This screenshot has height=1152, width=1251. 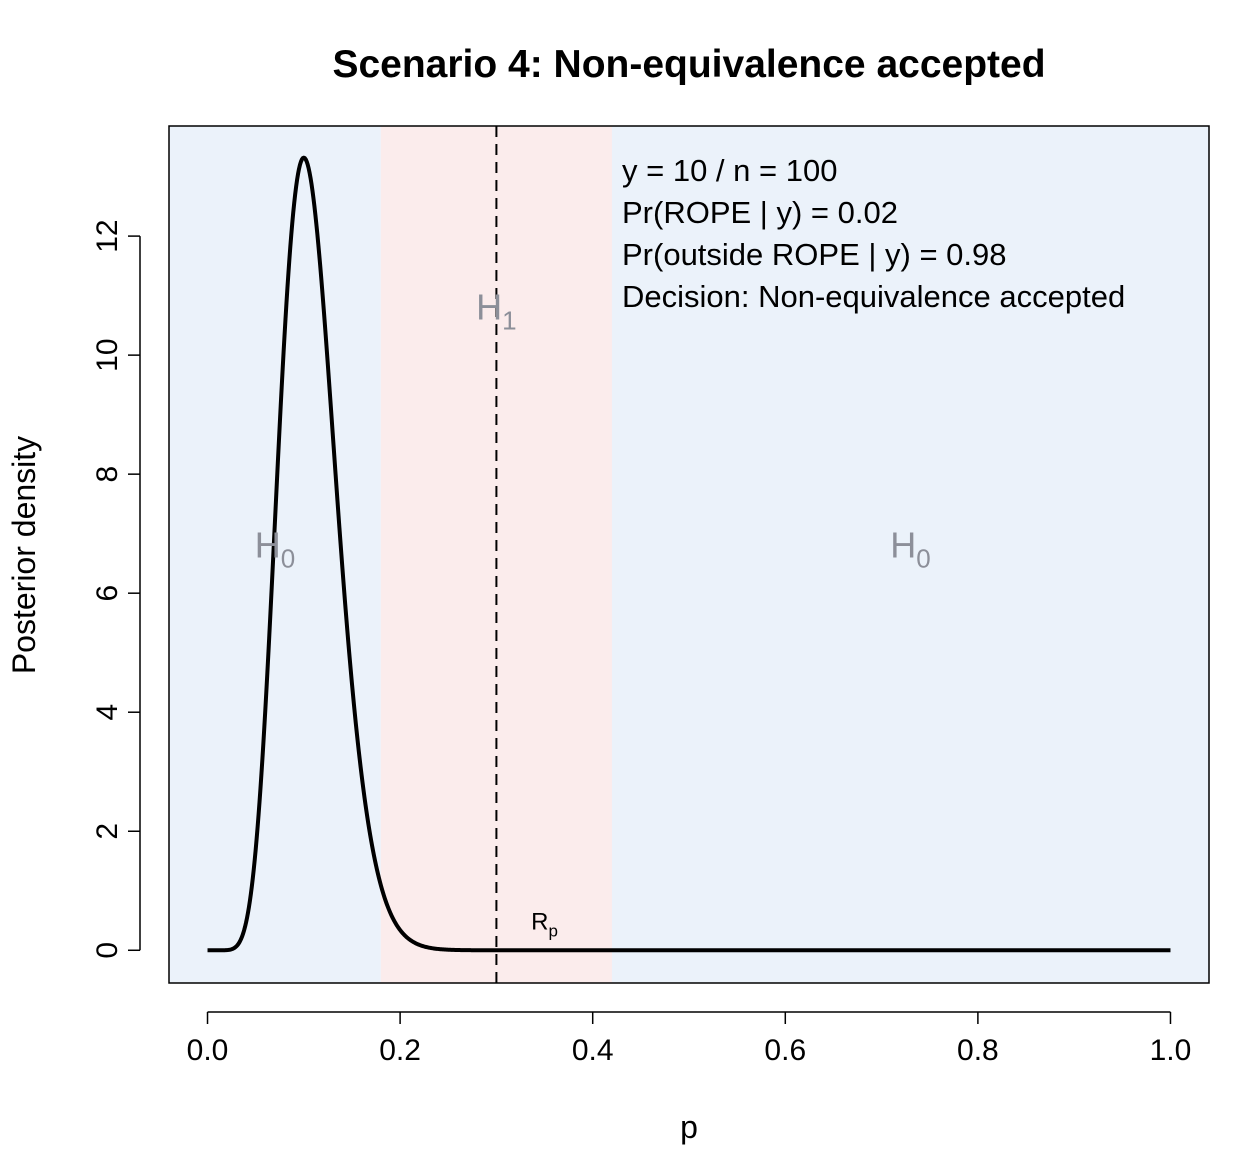 What do you see at coordinates (760, 212) in the screenshot?
I see `annotation-line: Pr(ROPE | y) = 0.02` at bounding box center [760, 212].